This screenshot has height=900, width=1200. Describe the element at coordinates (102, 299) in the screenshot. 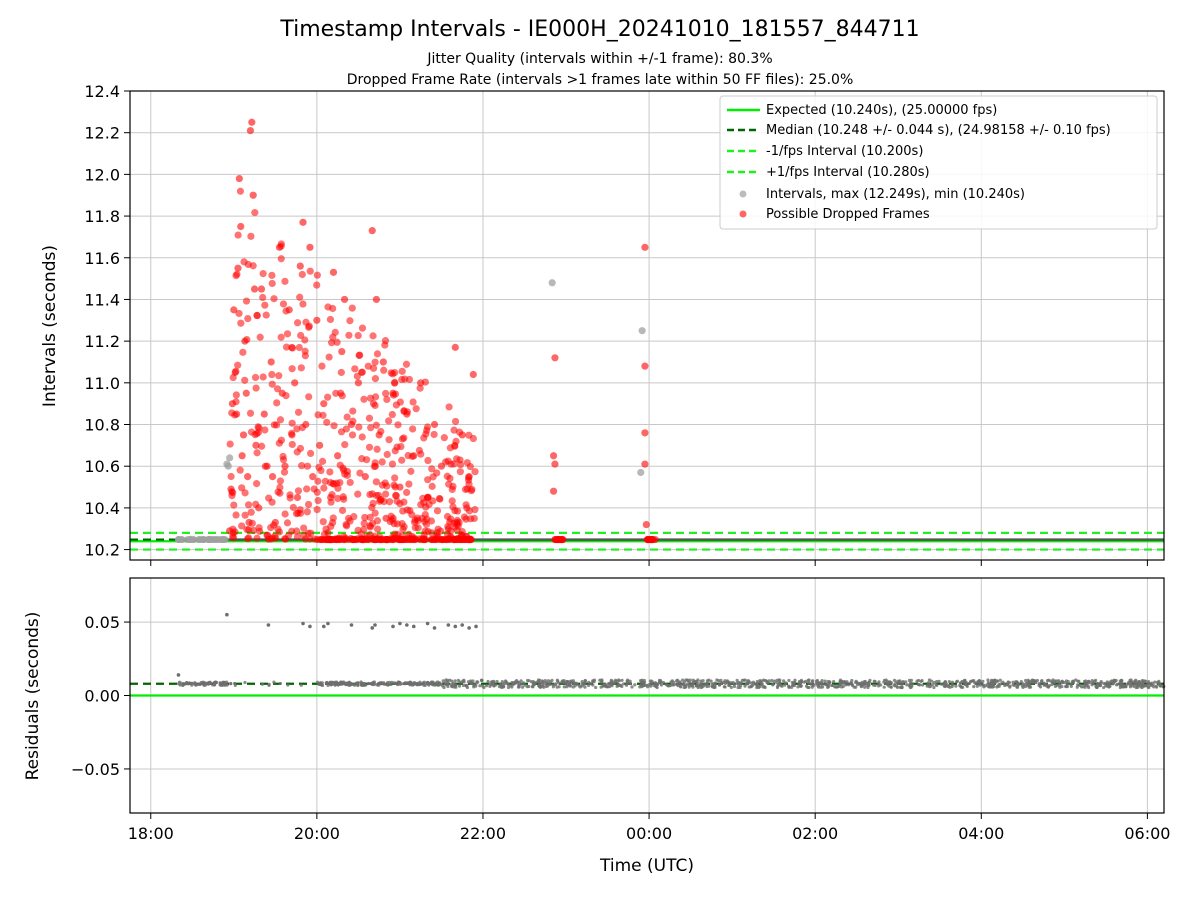

I see `top-y-tick-label-6: 11.4` at that location.